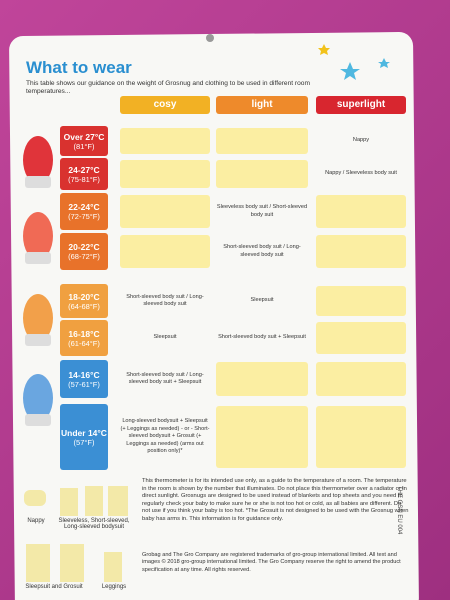 Image resolution: width=450 pixels, height=600 pixels. Describe the element at coordinates (84, 256) in the screenshot. I see `temp-f: (68-72°F)` at that location.